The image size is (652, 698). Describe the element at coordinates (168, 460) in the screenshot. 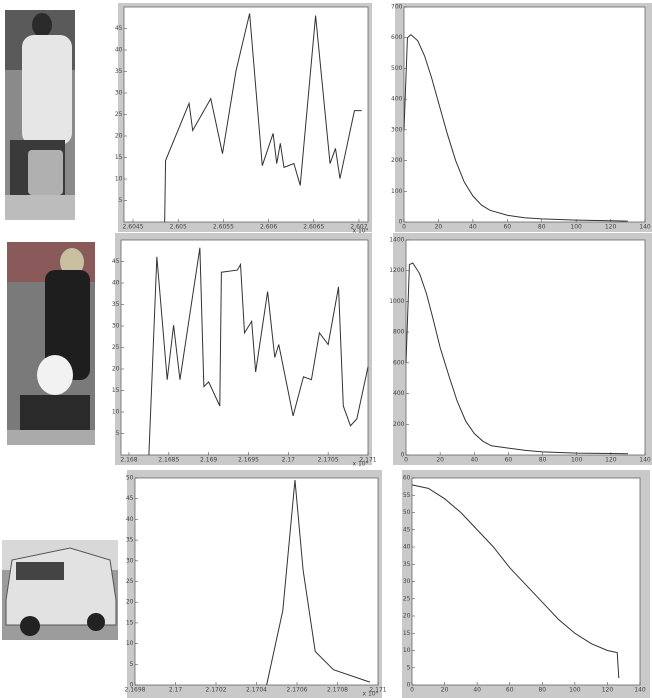

I see `x-tick-label: 2.1685` at that location.